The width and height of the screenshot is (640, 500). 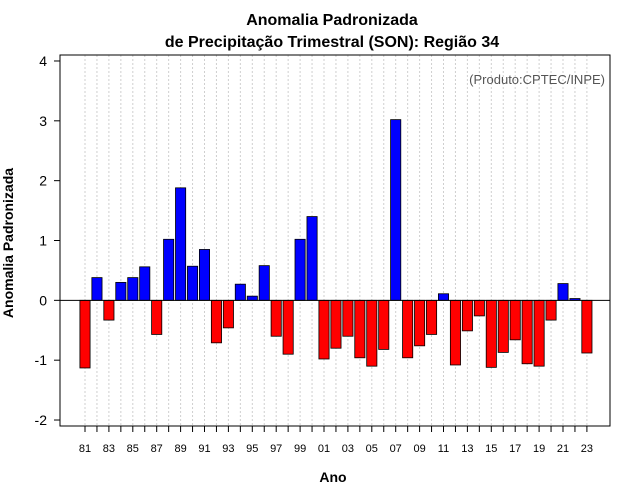 I want to click on credit-annotation: (Produto:CPTEC/INPE), so click(x=537, y=79).